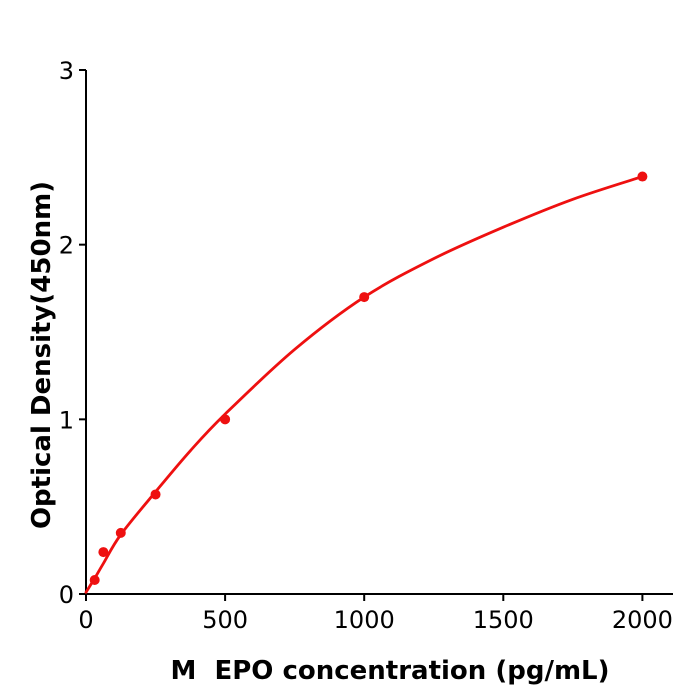  I want to click on x-tick-label: 0, so click(85, 620).